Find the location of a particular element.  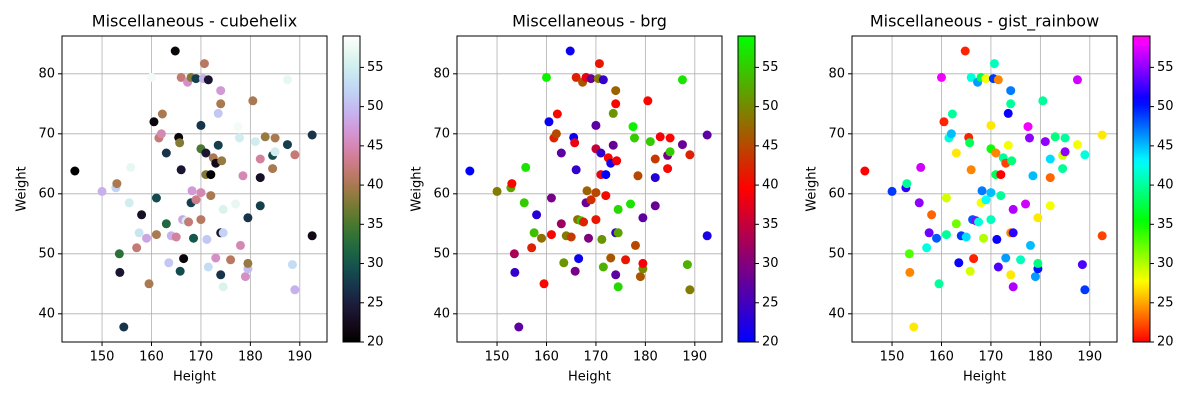

x-tick-label: 180 is located at coordinates (250, 357).